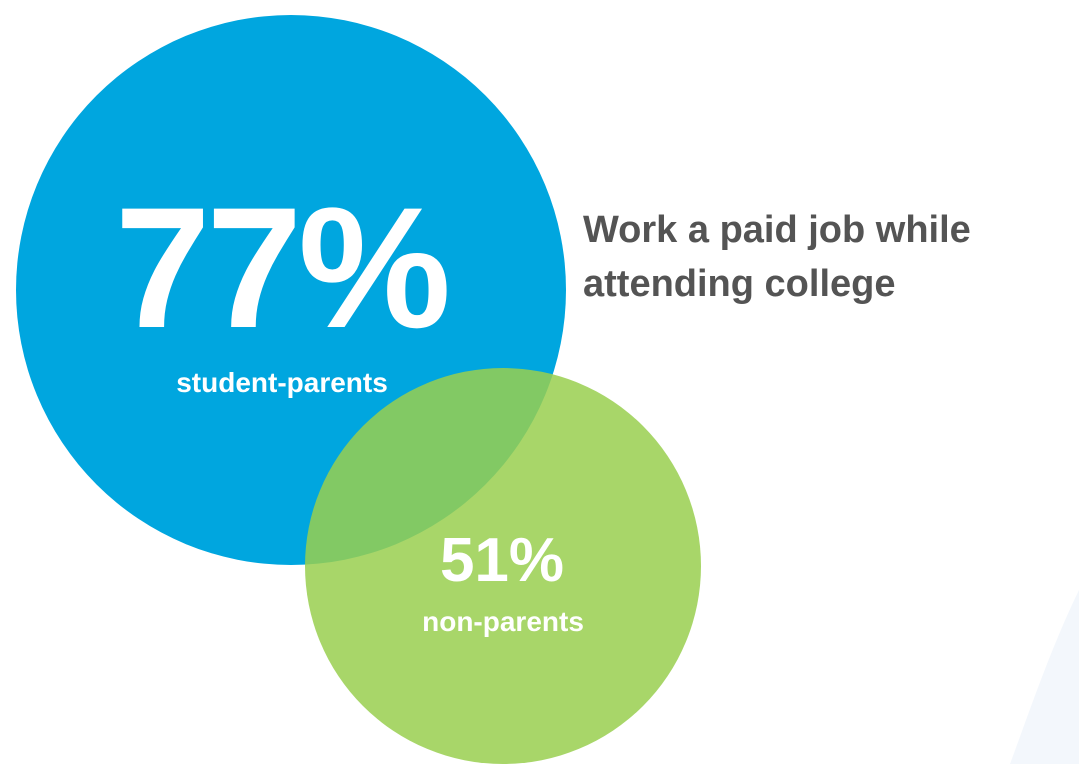 This screenshot has height=764, width=1079. I want to click on background-shape, so click(1044, 677).